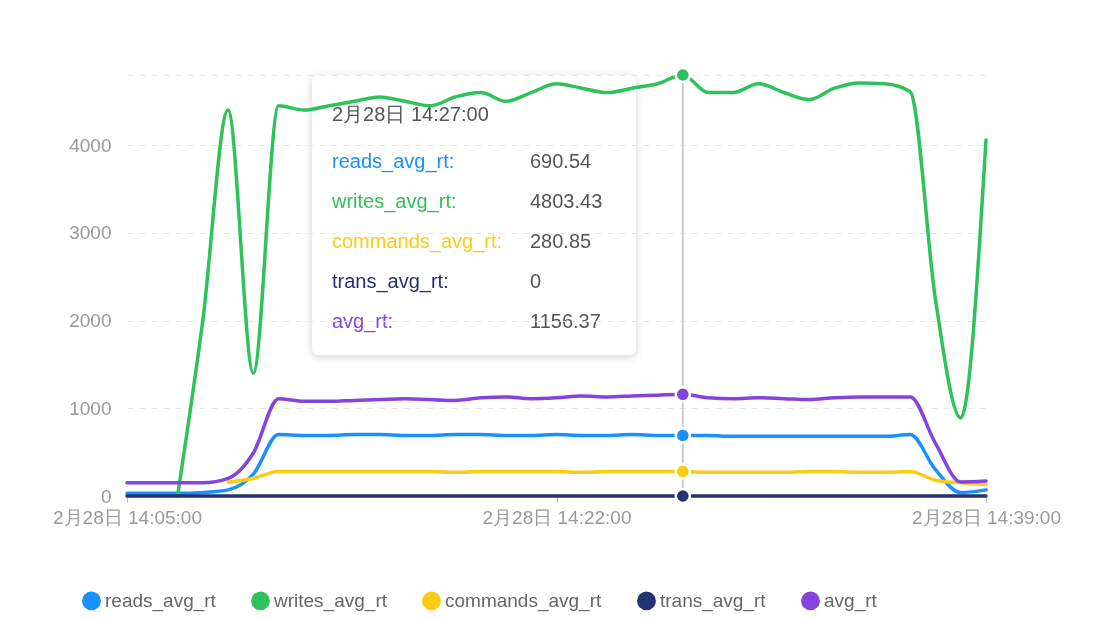  I want to click on annotation: 4803.43, so click(566, 202).